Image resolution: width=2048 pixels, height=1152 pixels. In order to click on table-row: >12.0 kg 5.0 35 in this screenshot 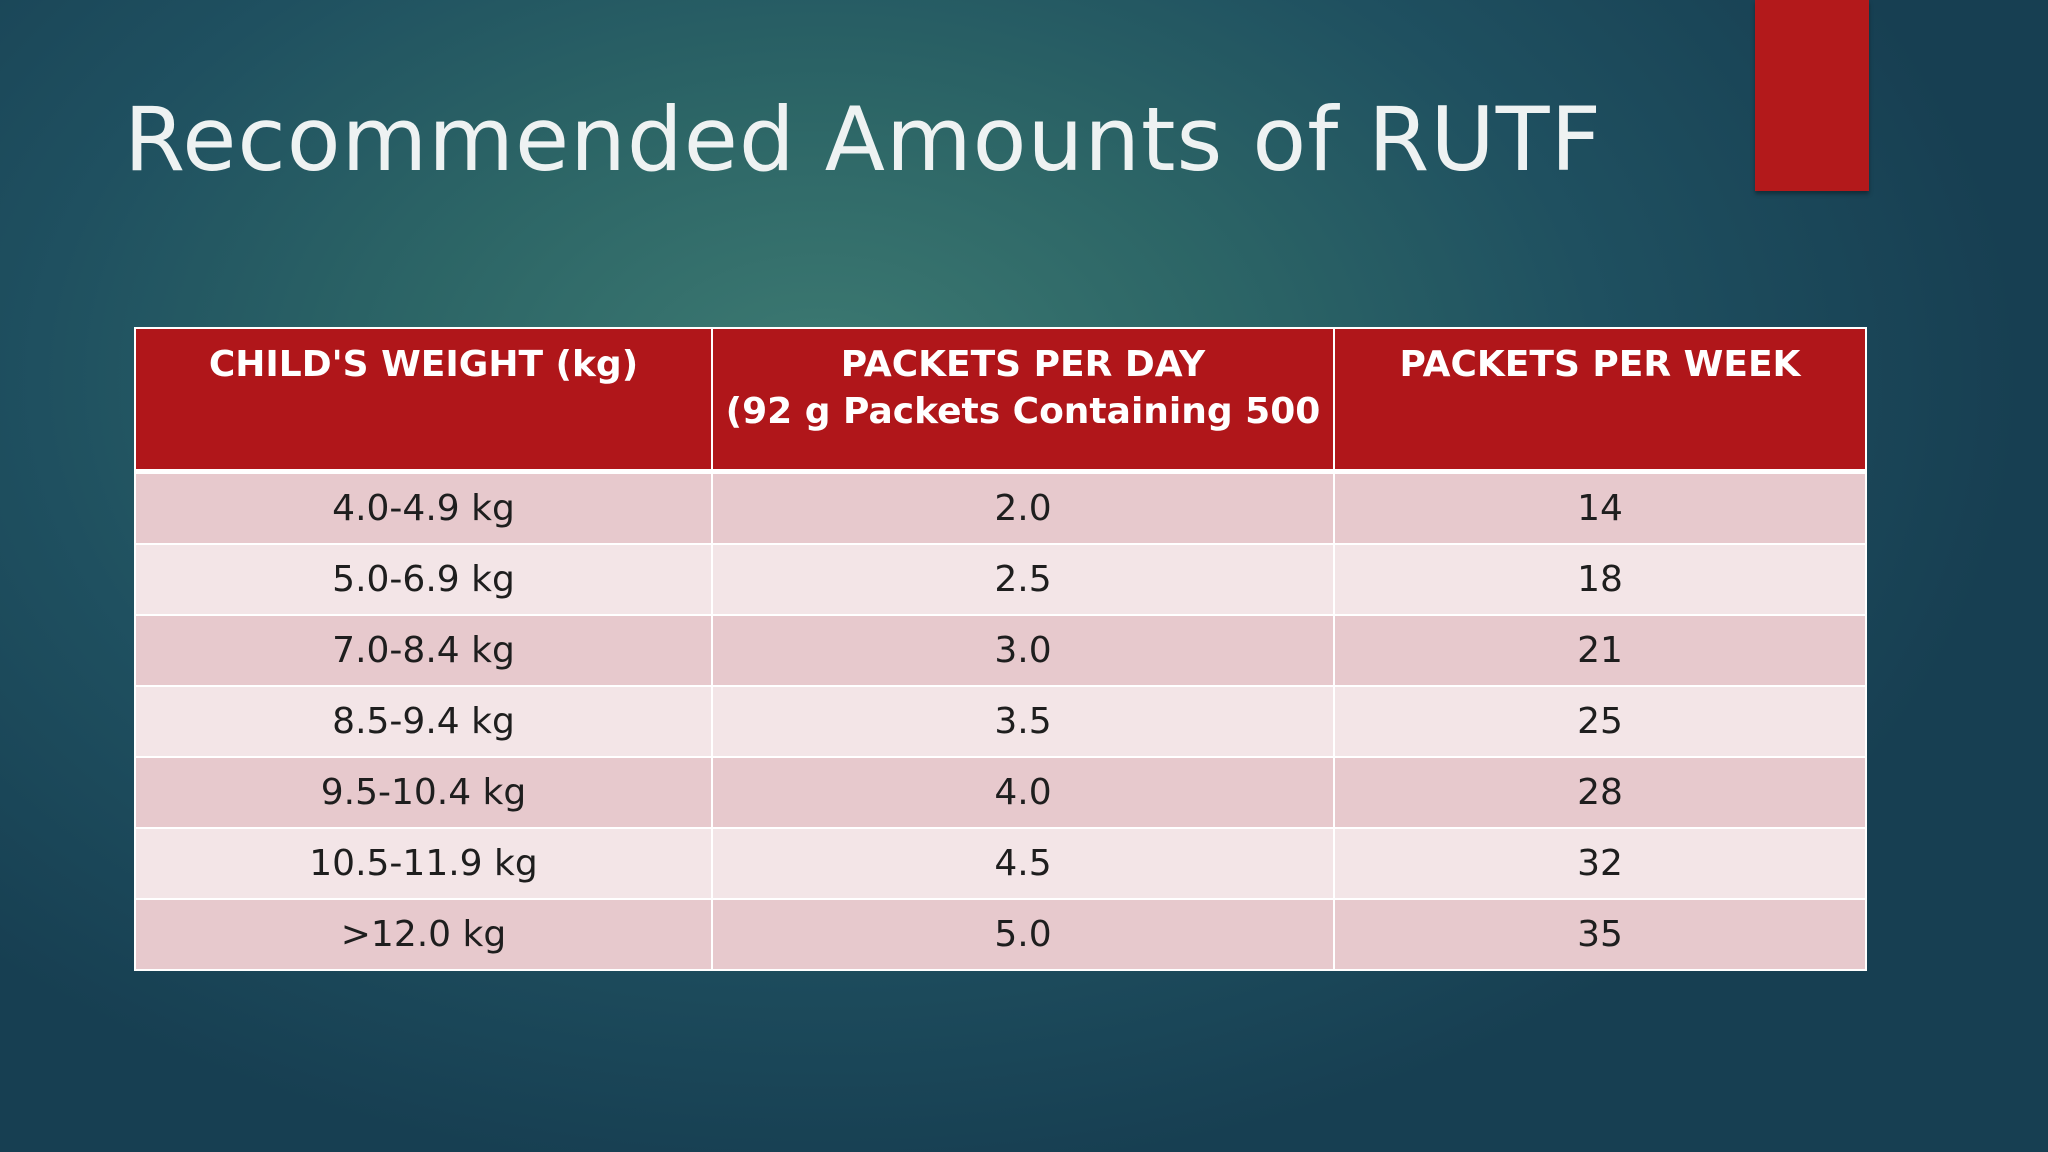, I will do `click(1000, 934)`.